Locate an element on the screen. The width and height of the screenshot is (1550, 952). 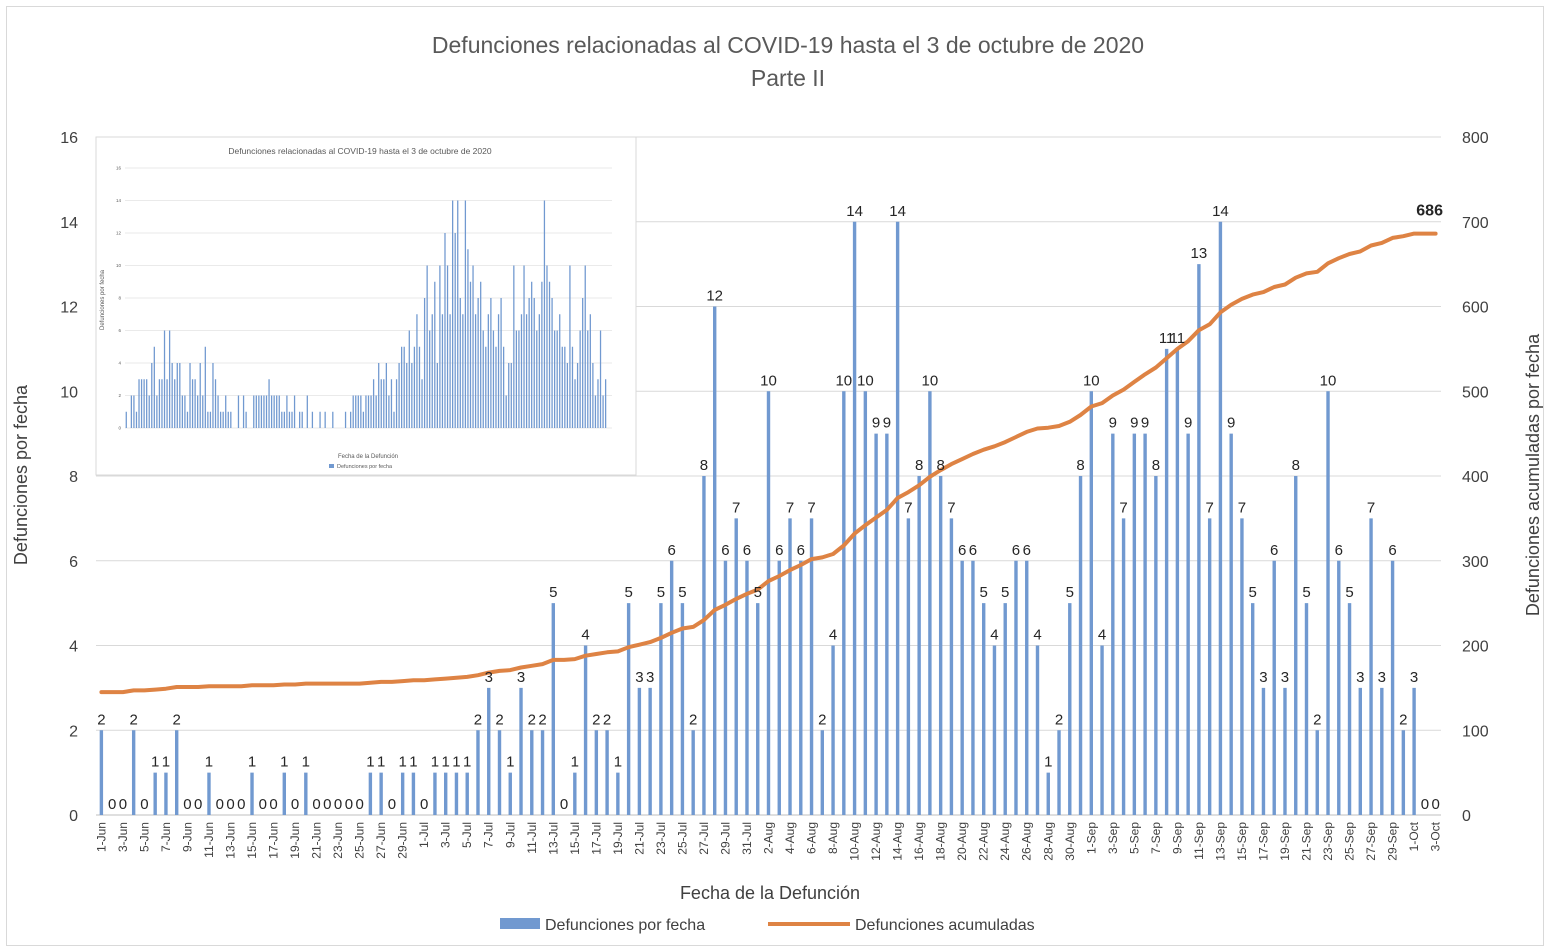
x-tick-label: 23-Jul is located at coordinates (661, 838).